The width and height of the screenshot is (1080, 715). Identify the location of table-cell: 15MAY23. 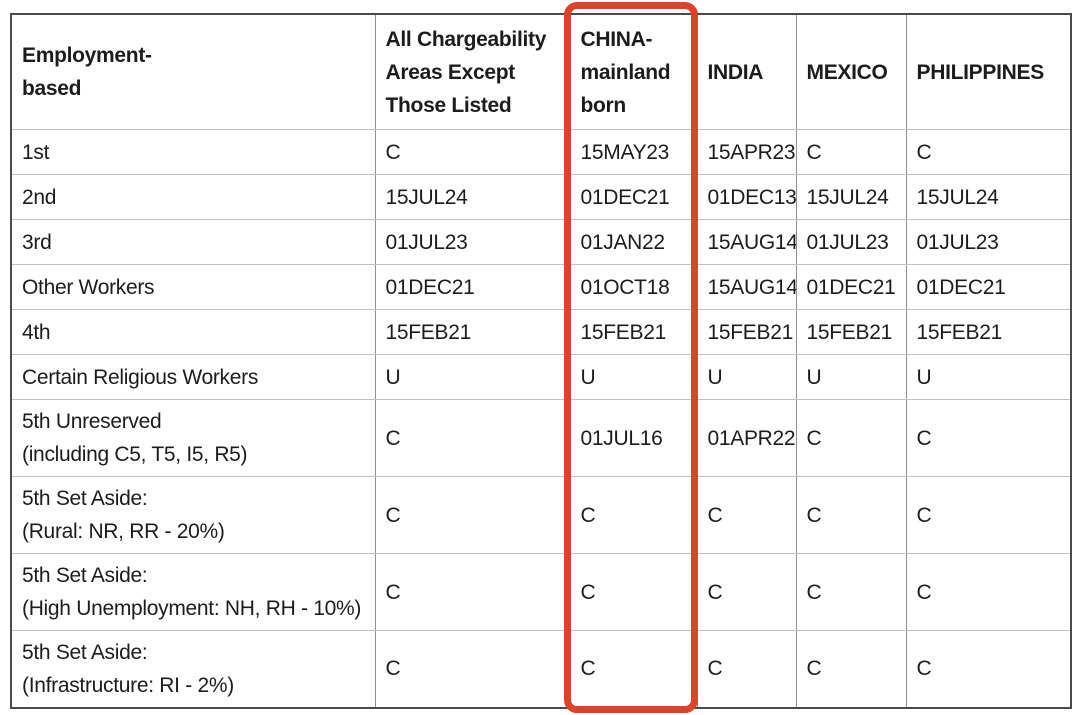
(633, 152).